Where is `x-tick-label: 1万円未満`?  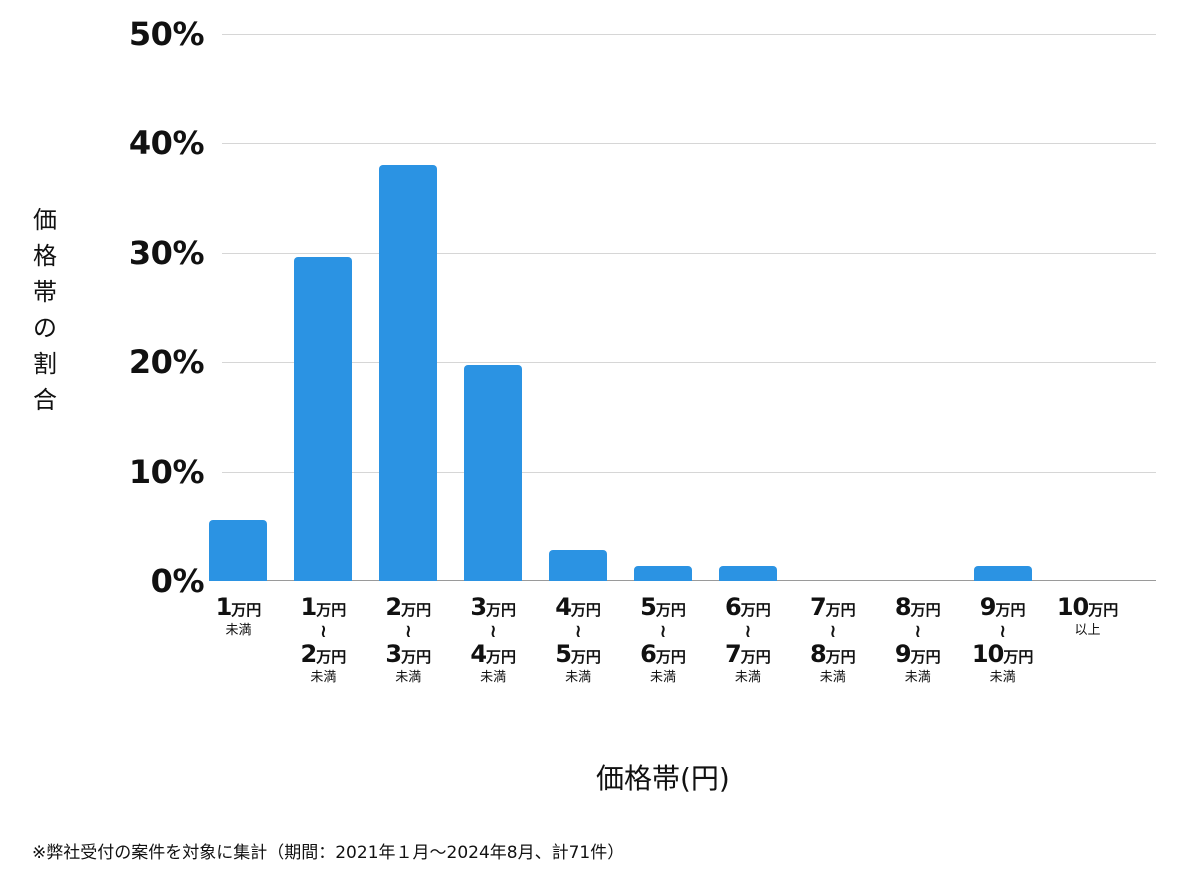
x-tick-label: 1万円未満 is located at coordinates (238, 616).